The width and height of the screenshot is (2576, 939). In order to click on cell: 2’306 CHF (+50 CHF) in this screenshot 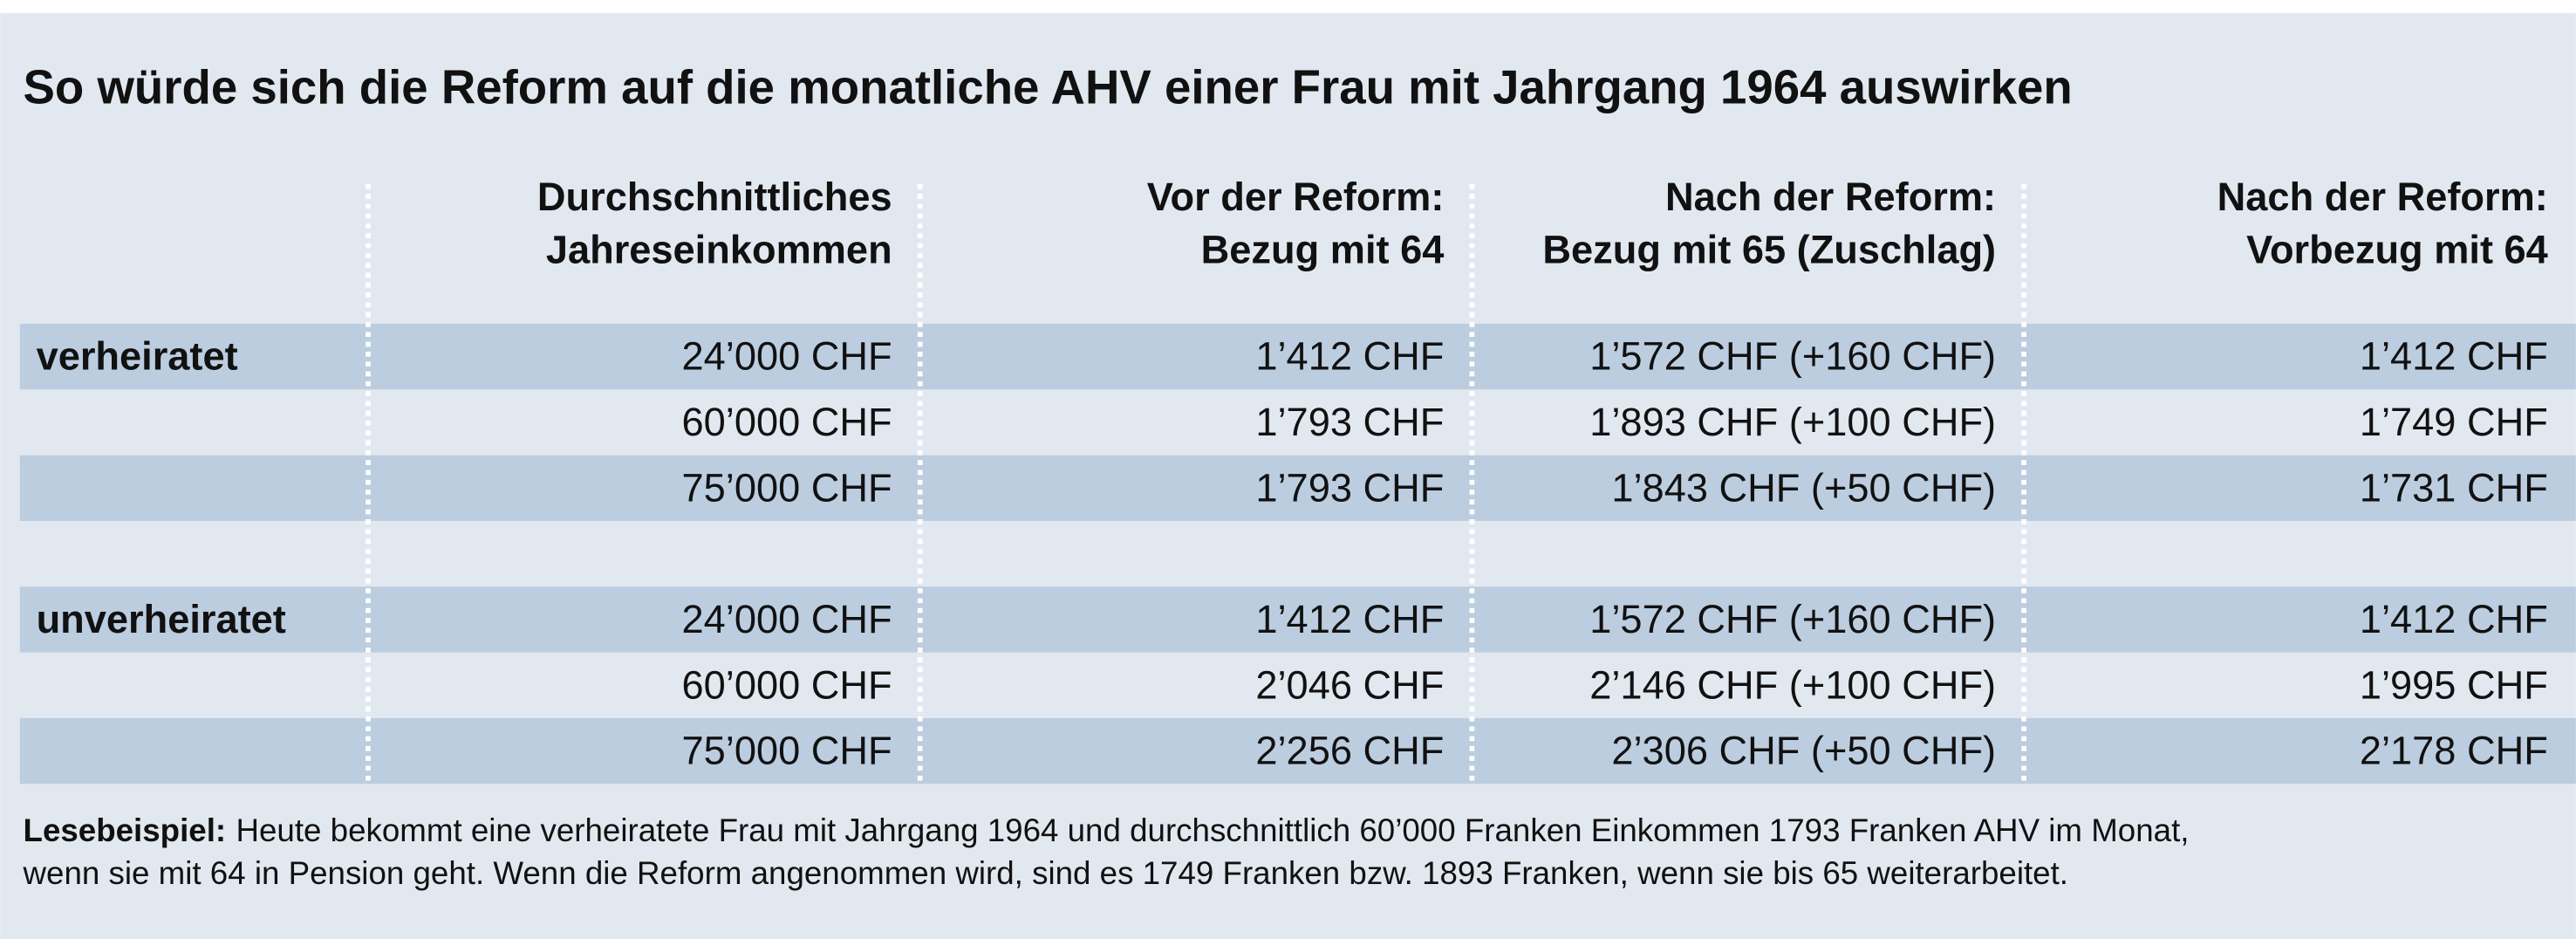, I will do `click(1804, 751)`.